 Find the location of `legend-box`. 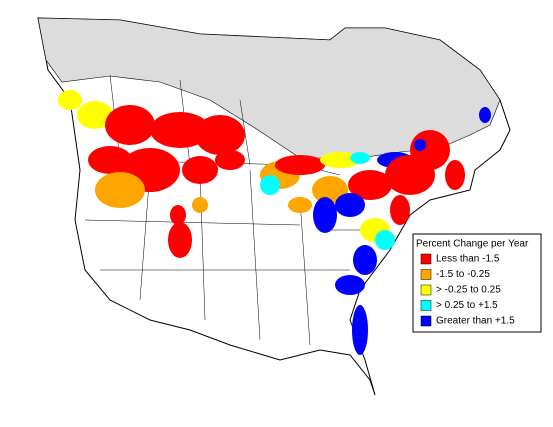

legend-box is located at coordinates (477, 283).